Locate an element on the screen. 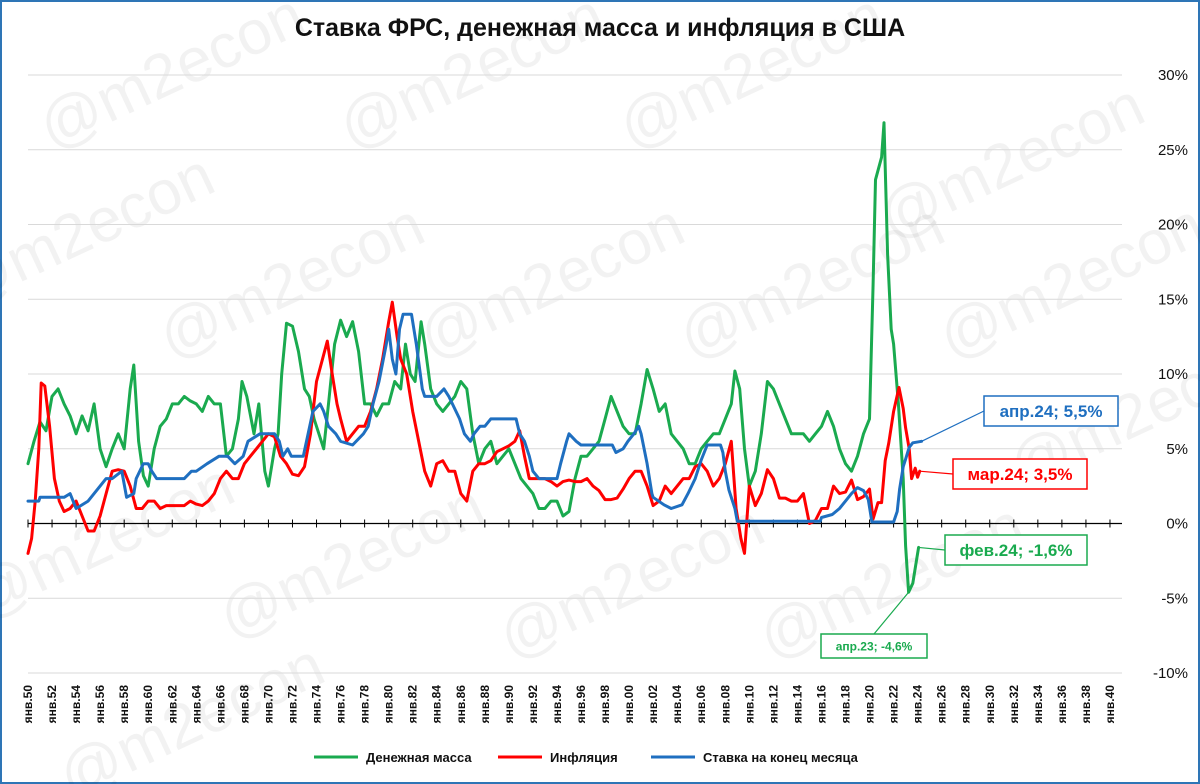  x-tick-label: янв.00 is located at coordinates (629, 704).